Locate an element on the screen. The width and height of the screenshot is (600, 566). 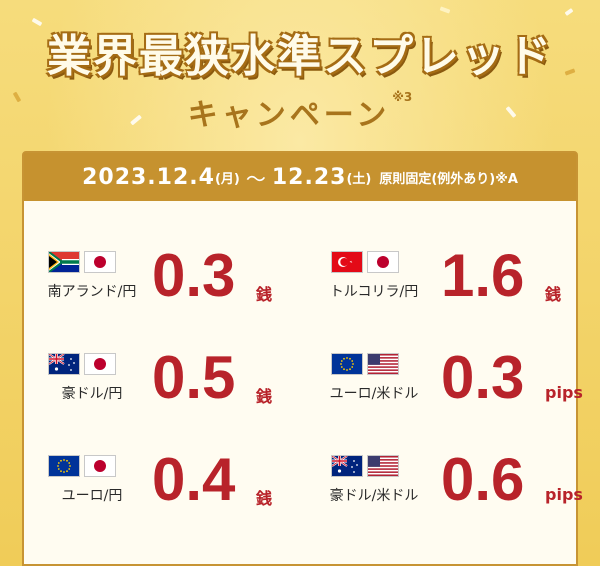
spread-value: 1.6 is located at coordinates (483, 275).